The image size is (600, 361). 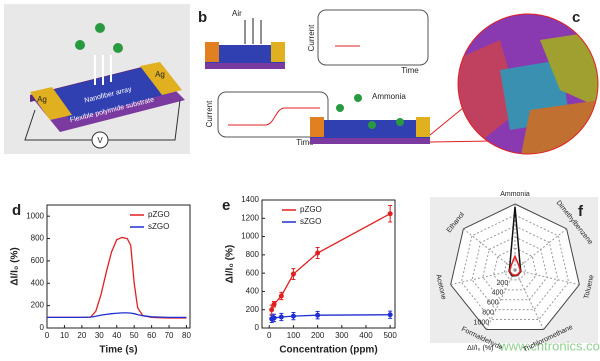 I want to click on x-tick-label: 10, so click(x=64, y=335).